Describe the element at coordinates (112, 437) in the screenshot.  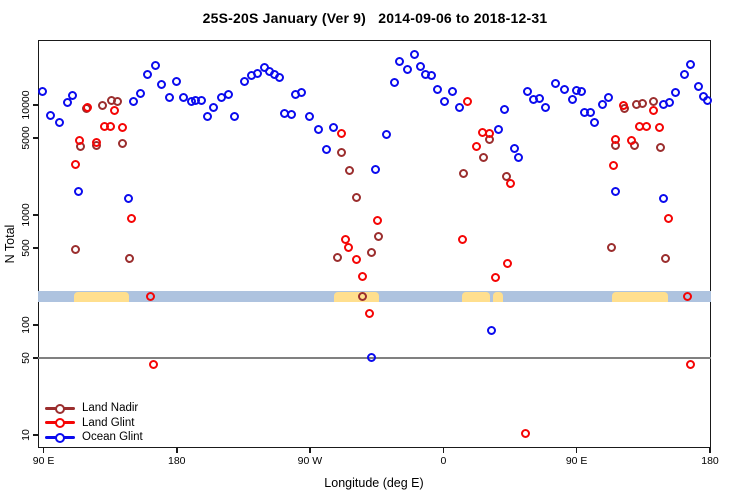
I see `legend-item-label: Ocean Glint` at that location.